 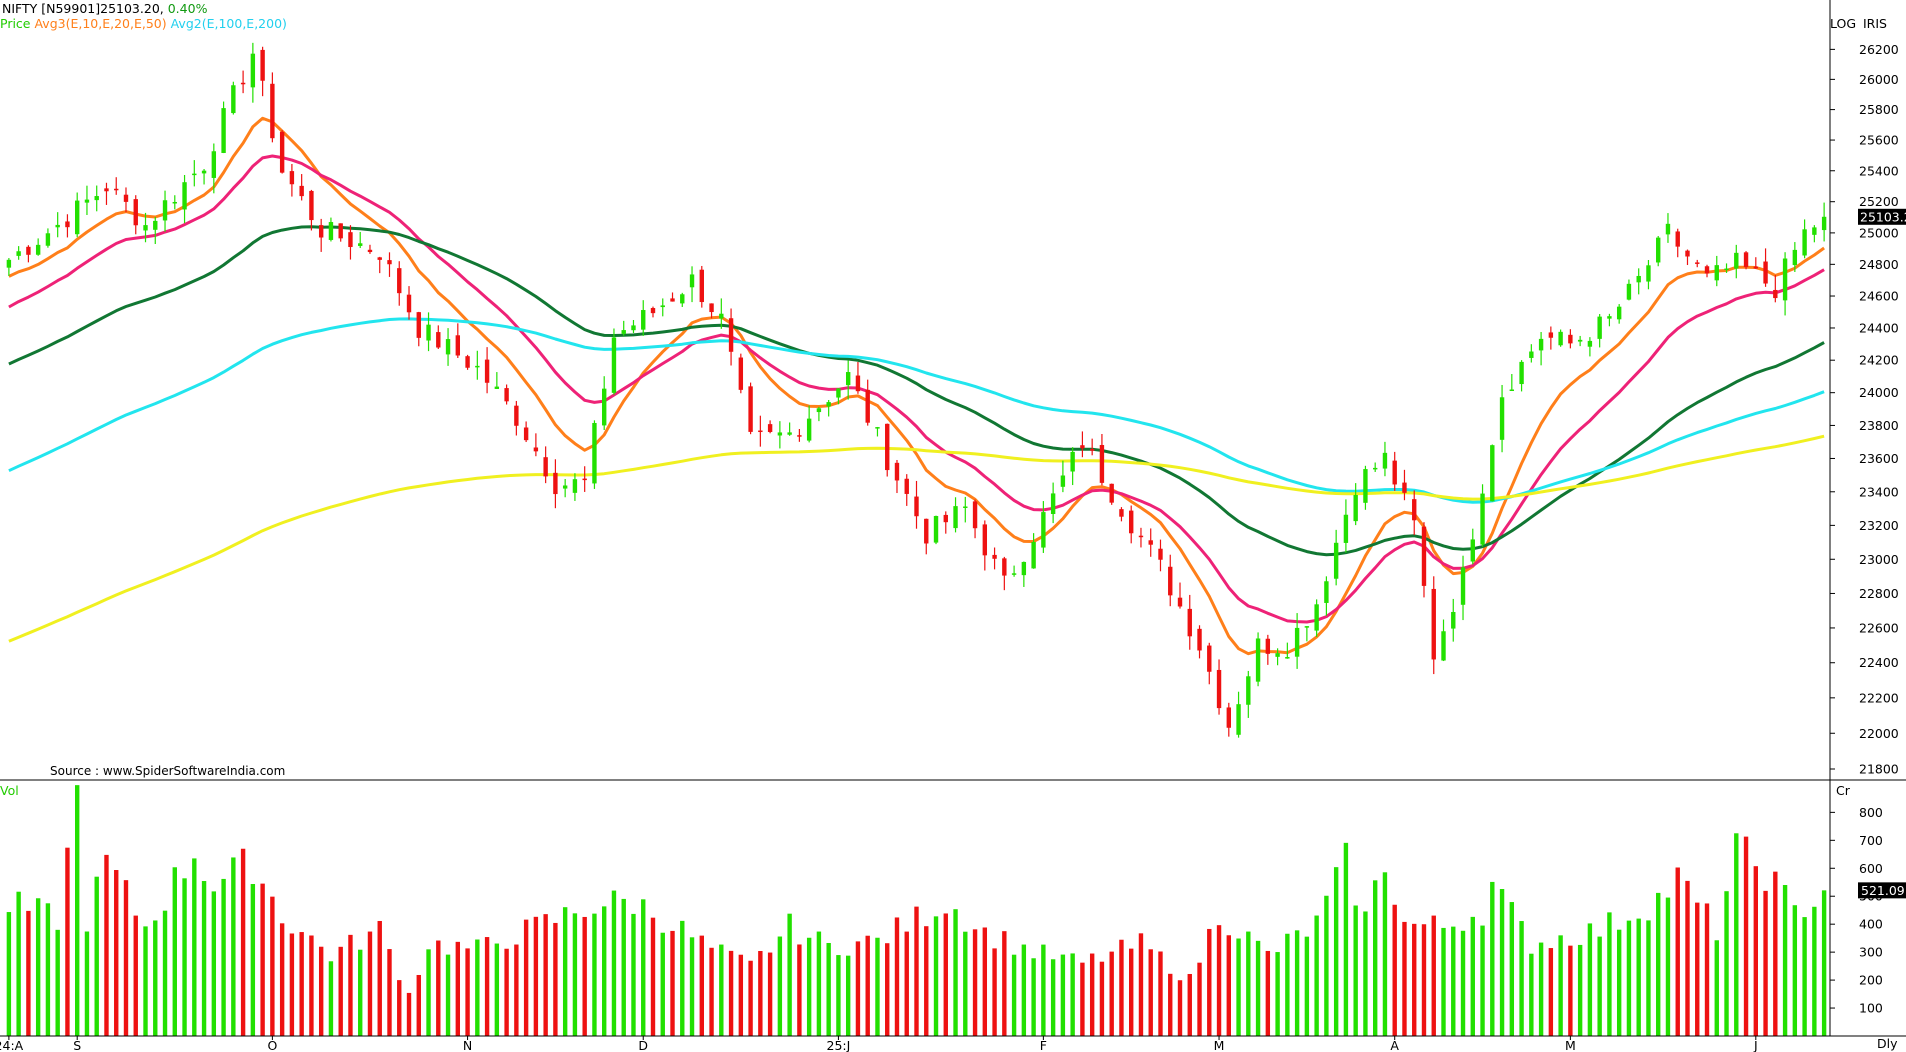 What do you see at coordinates (1883, 216) in the screenshot?
I see `price-badge-text: 25103.2` at bounding box center [1883, 216].